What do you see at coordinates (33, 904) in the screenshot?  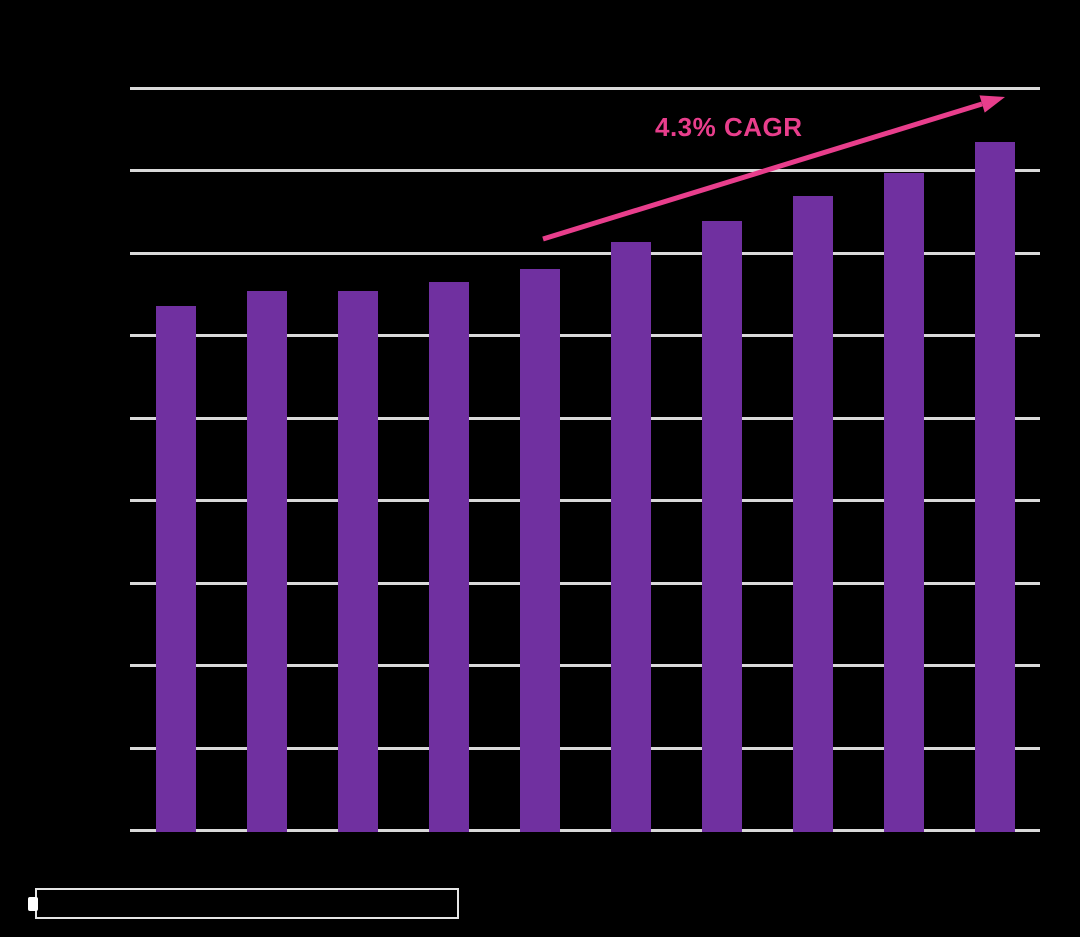 I see `legend-text-mark` at bounding box center [33, 904].